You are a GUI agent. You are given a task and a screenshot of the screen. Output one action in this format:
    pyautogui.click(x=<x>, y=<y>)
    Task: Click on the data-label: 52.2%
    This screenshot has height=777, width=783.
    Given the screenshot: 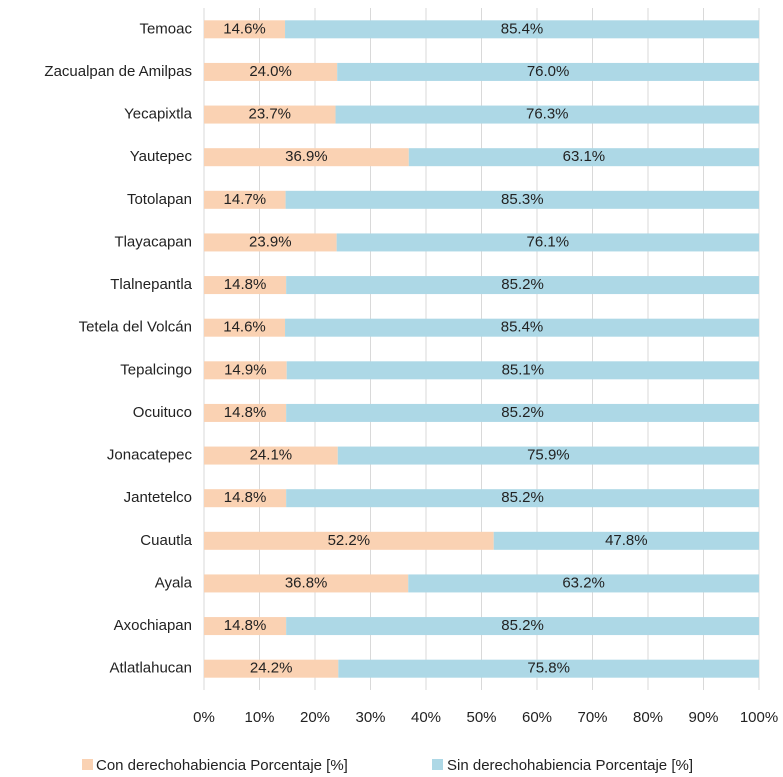 What is the action you would take?
    pyautogui.click(x=349, y=540)
    